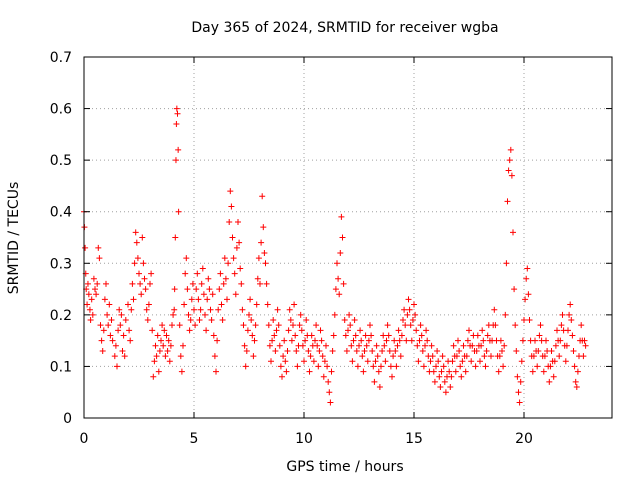  I want to click on y-tick-label: 0.5, so click(61, 161).